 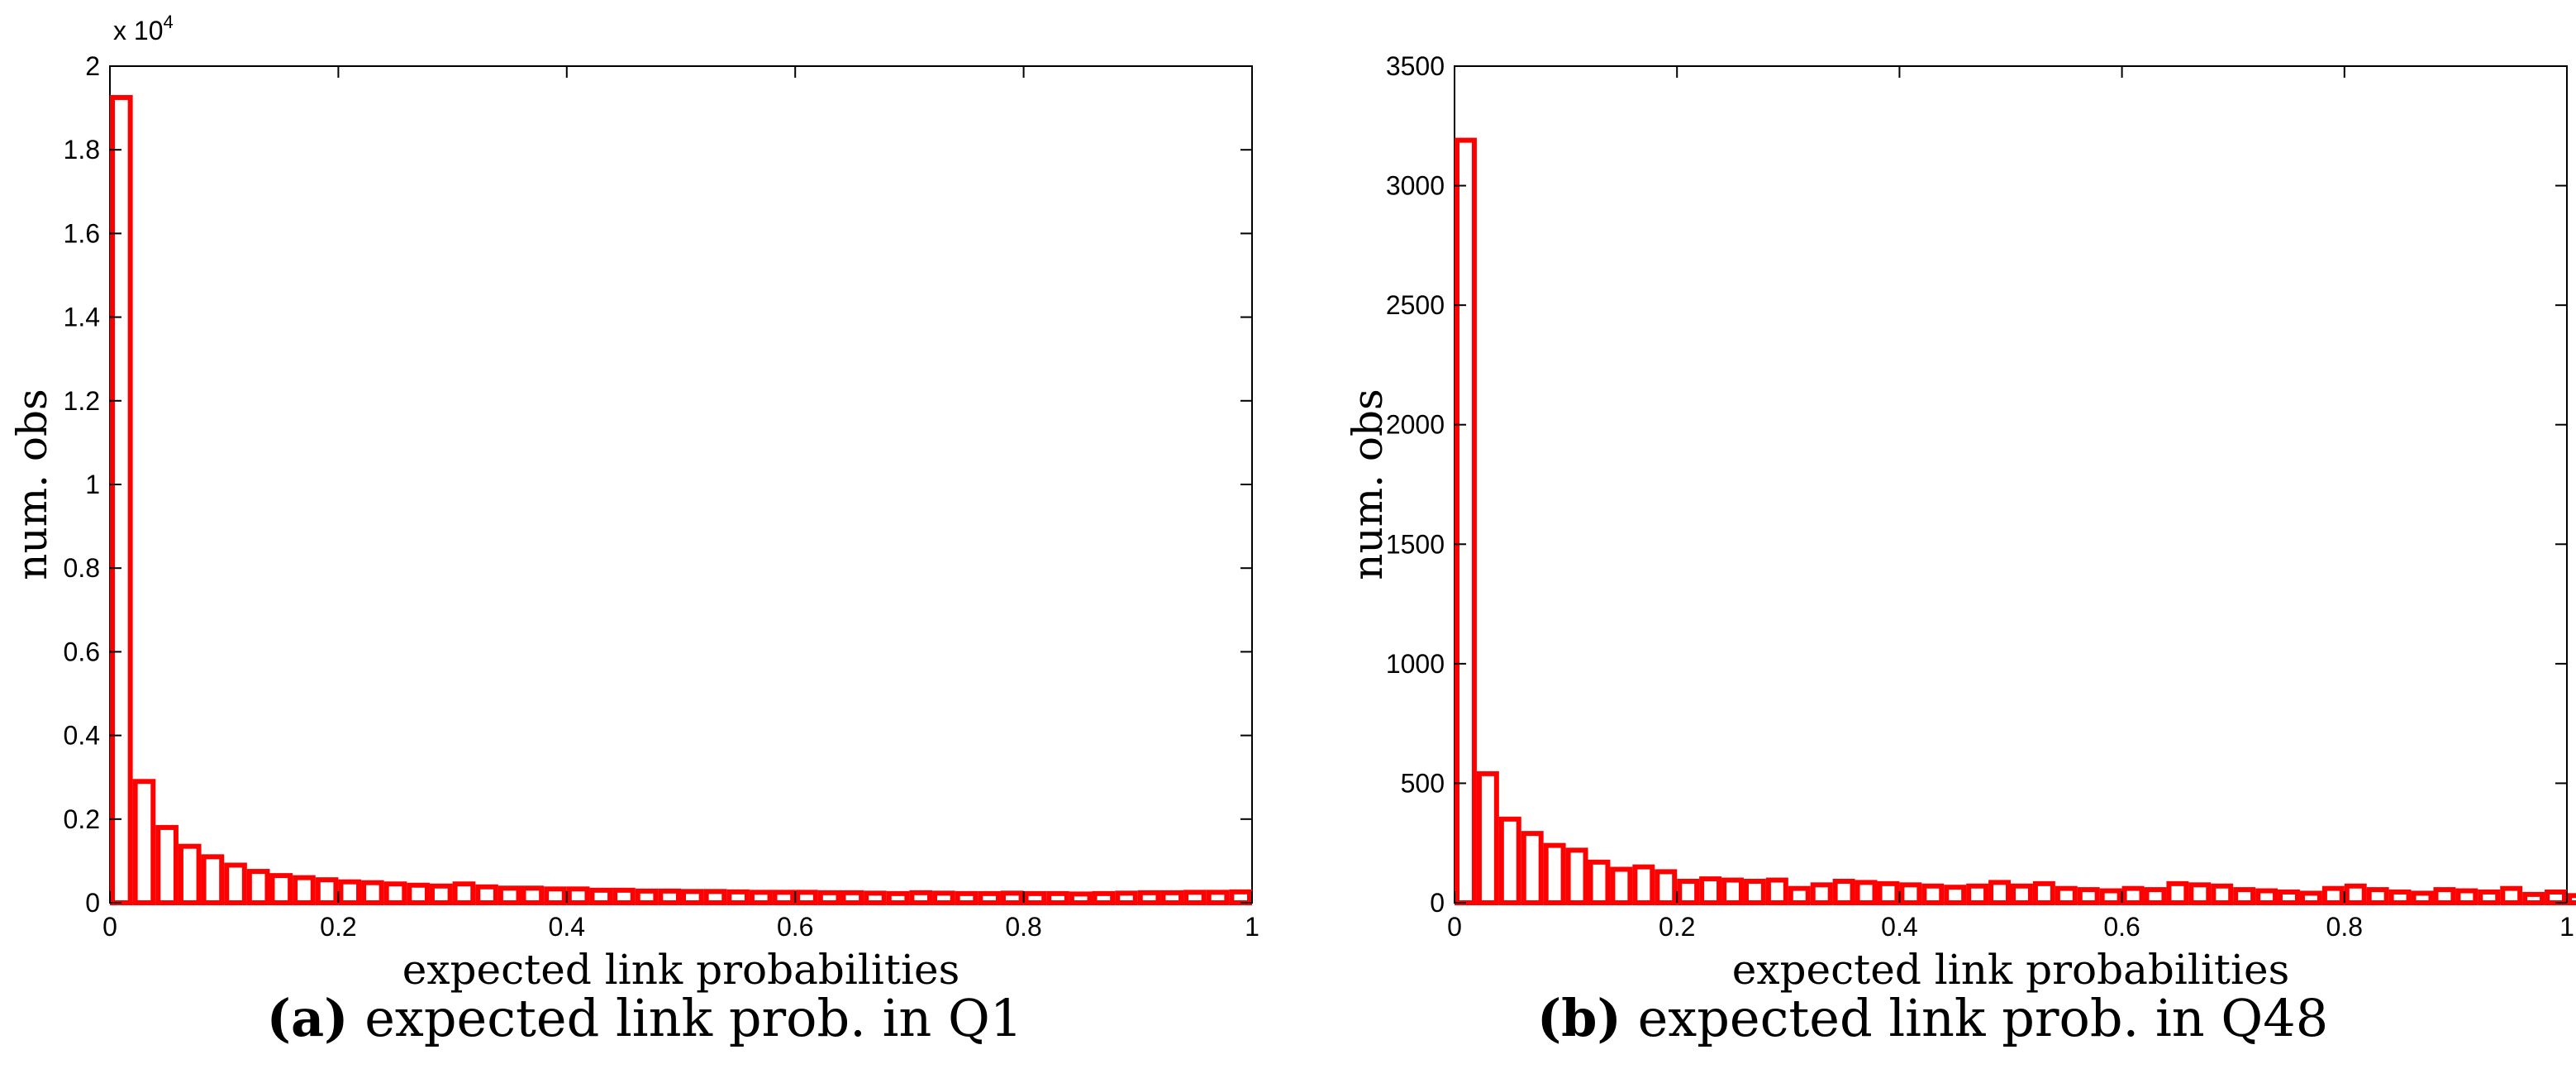 What do you see at coordinates (82, 568) in the screenshot?
I see `y-tick-label: 0.8` at bounding box center [82, 568].